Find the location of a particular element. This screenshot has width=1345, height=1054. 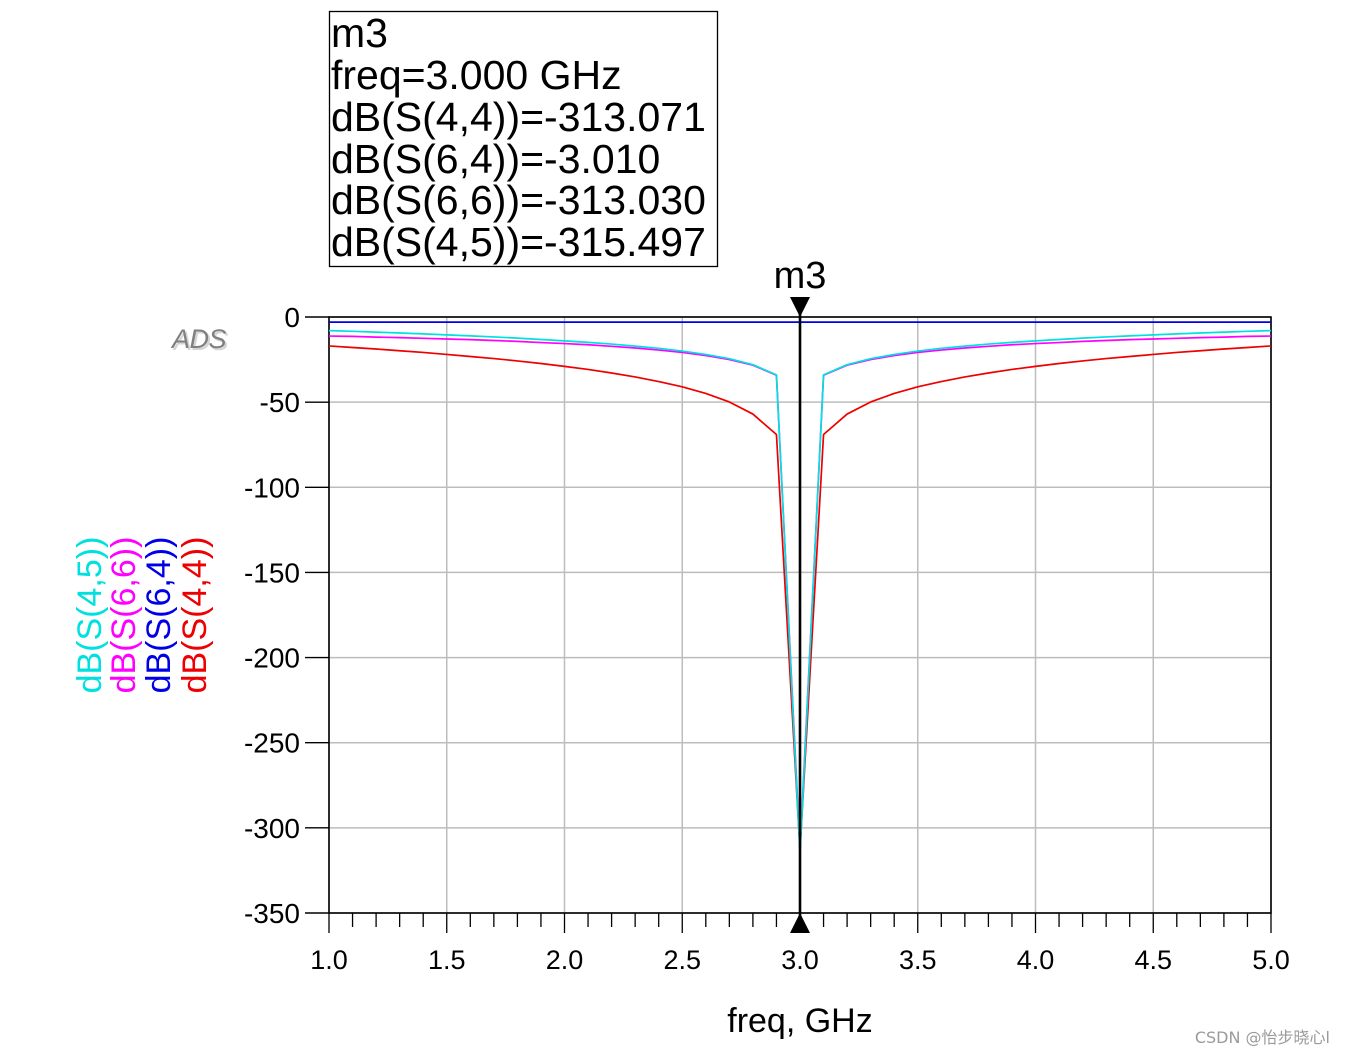

series-label-s44: dB(S(4,4)) is located at coordinates (195, 615).